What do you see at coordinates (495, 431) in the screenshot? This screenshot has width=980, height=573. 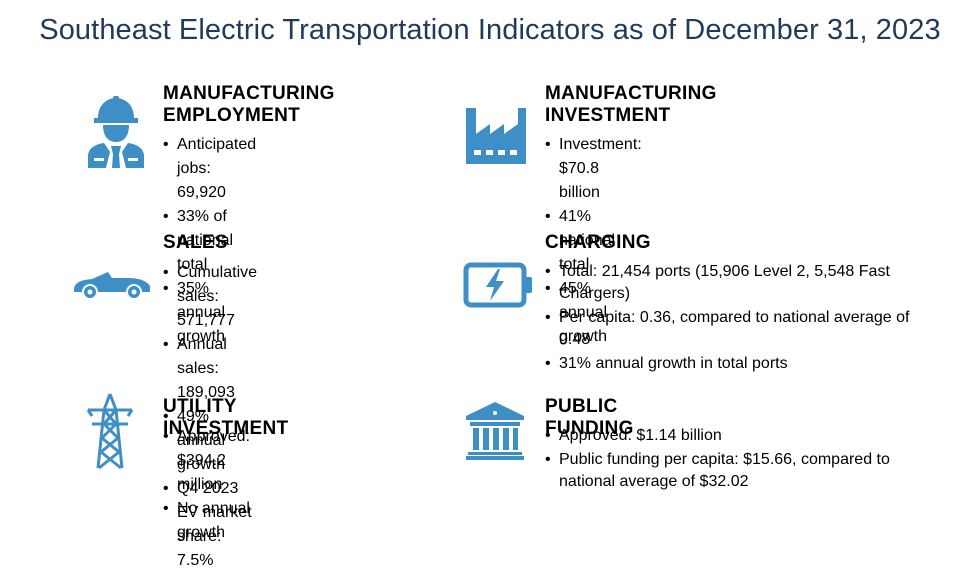 I see `government-building-icon` at bounding box center [495, 431].